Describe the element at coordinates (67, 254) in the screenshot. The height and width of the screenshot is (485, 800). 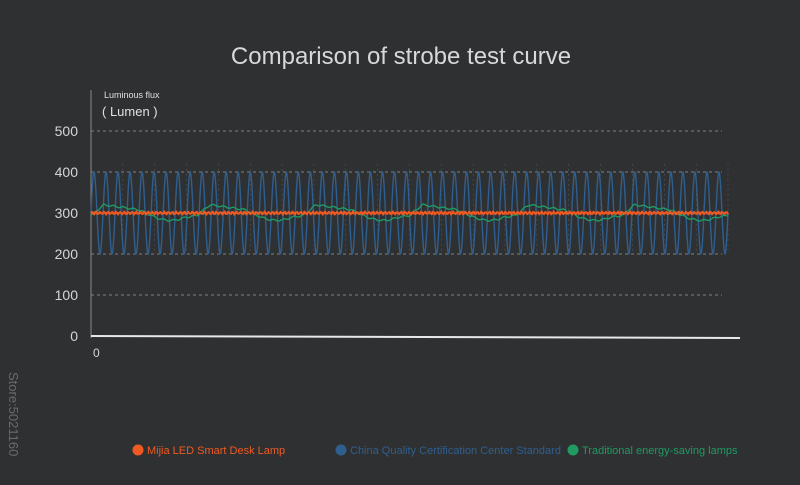
I see `y-tick-200: 200` at that location.